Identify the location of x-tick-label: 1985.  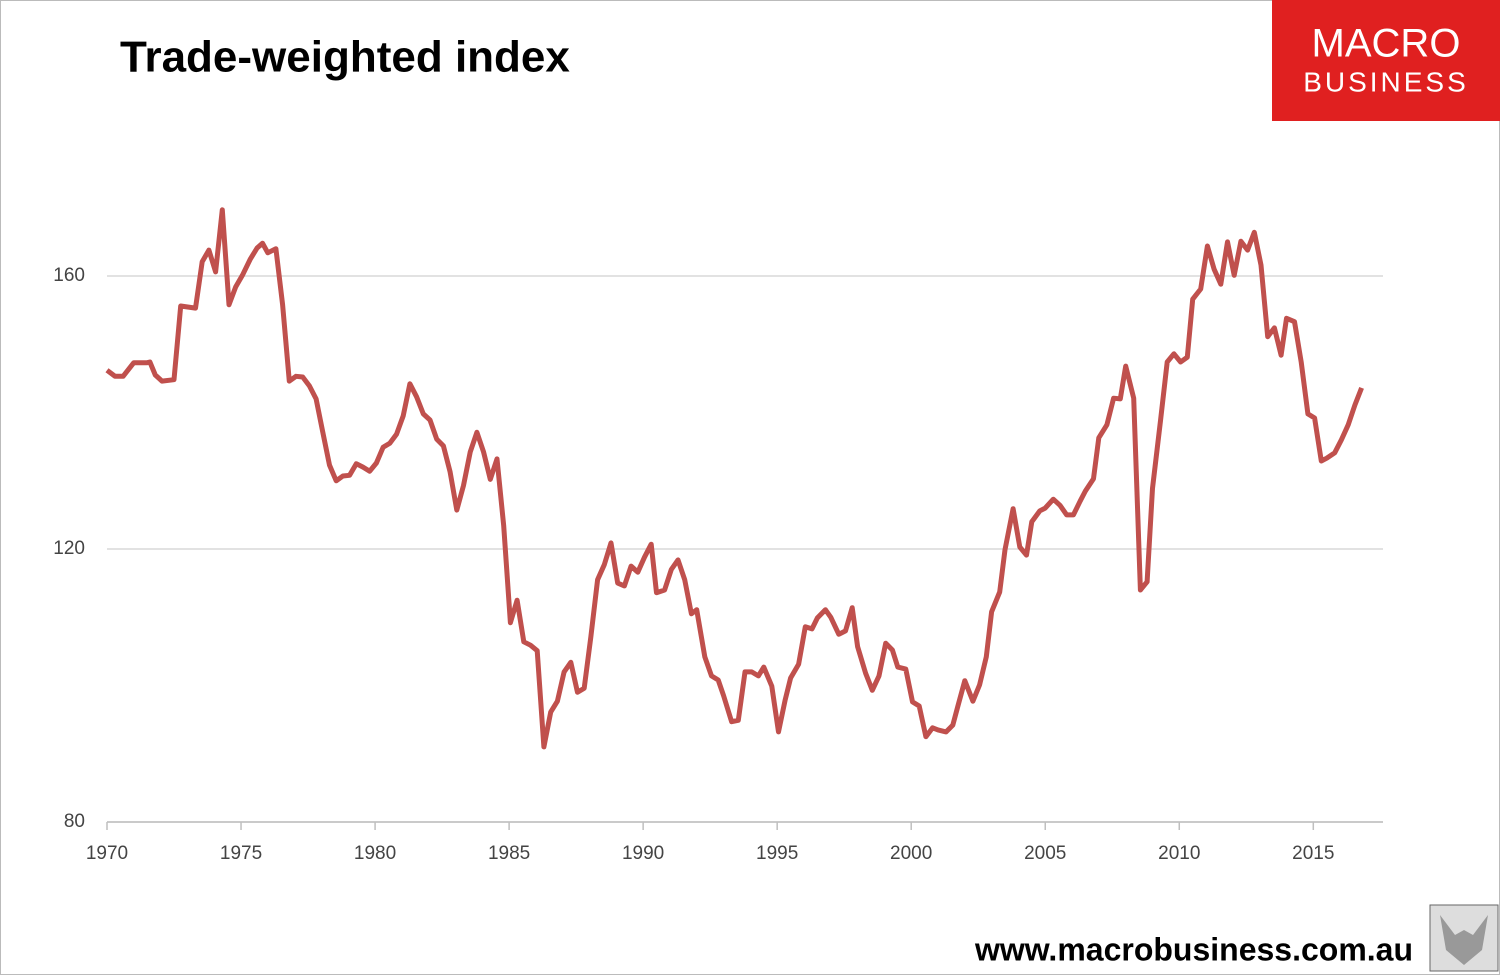
(509, 853).